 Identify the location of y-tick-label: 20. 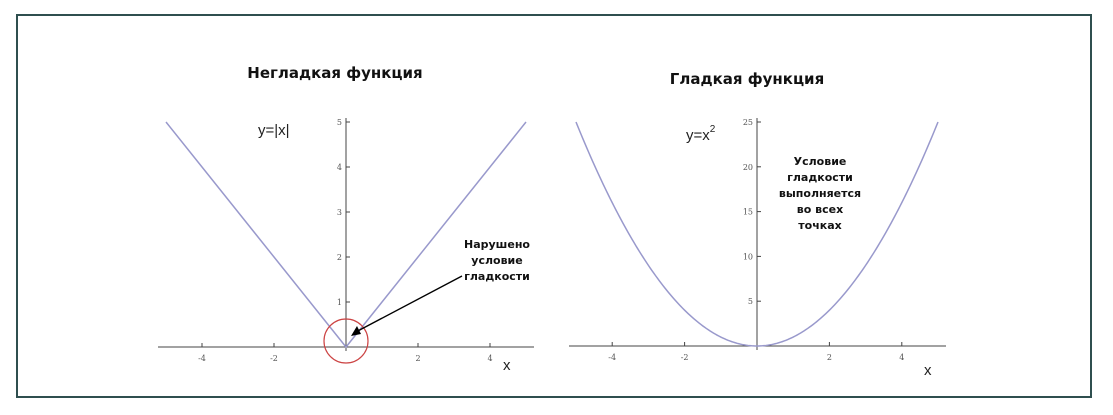
(748, 167).